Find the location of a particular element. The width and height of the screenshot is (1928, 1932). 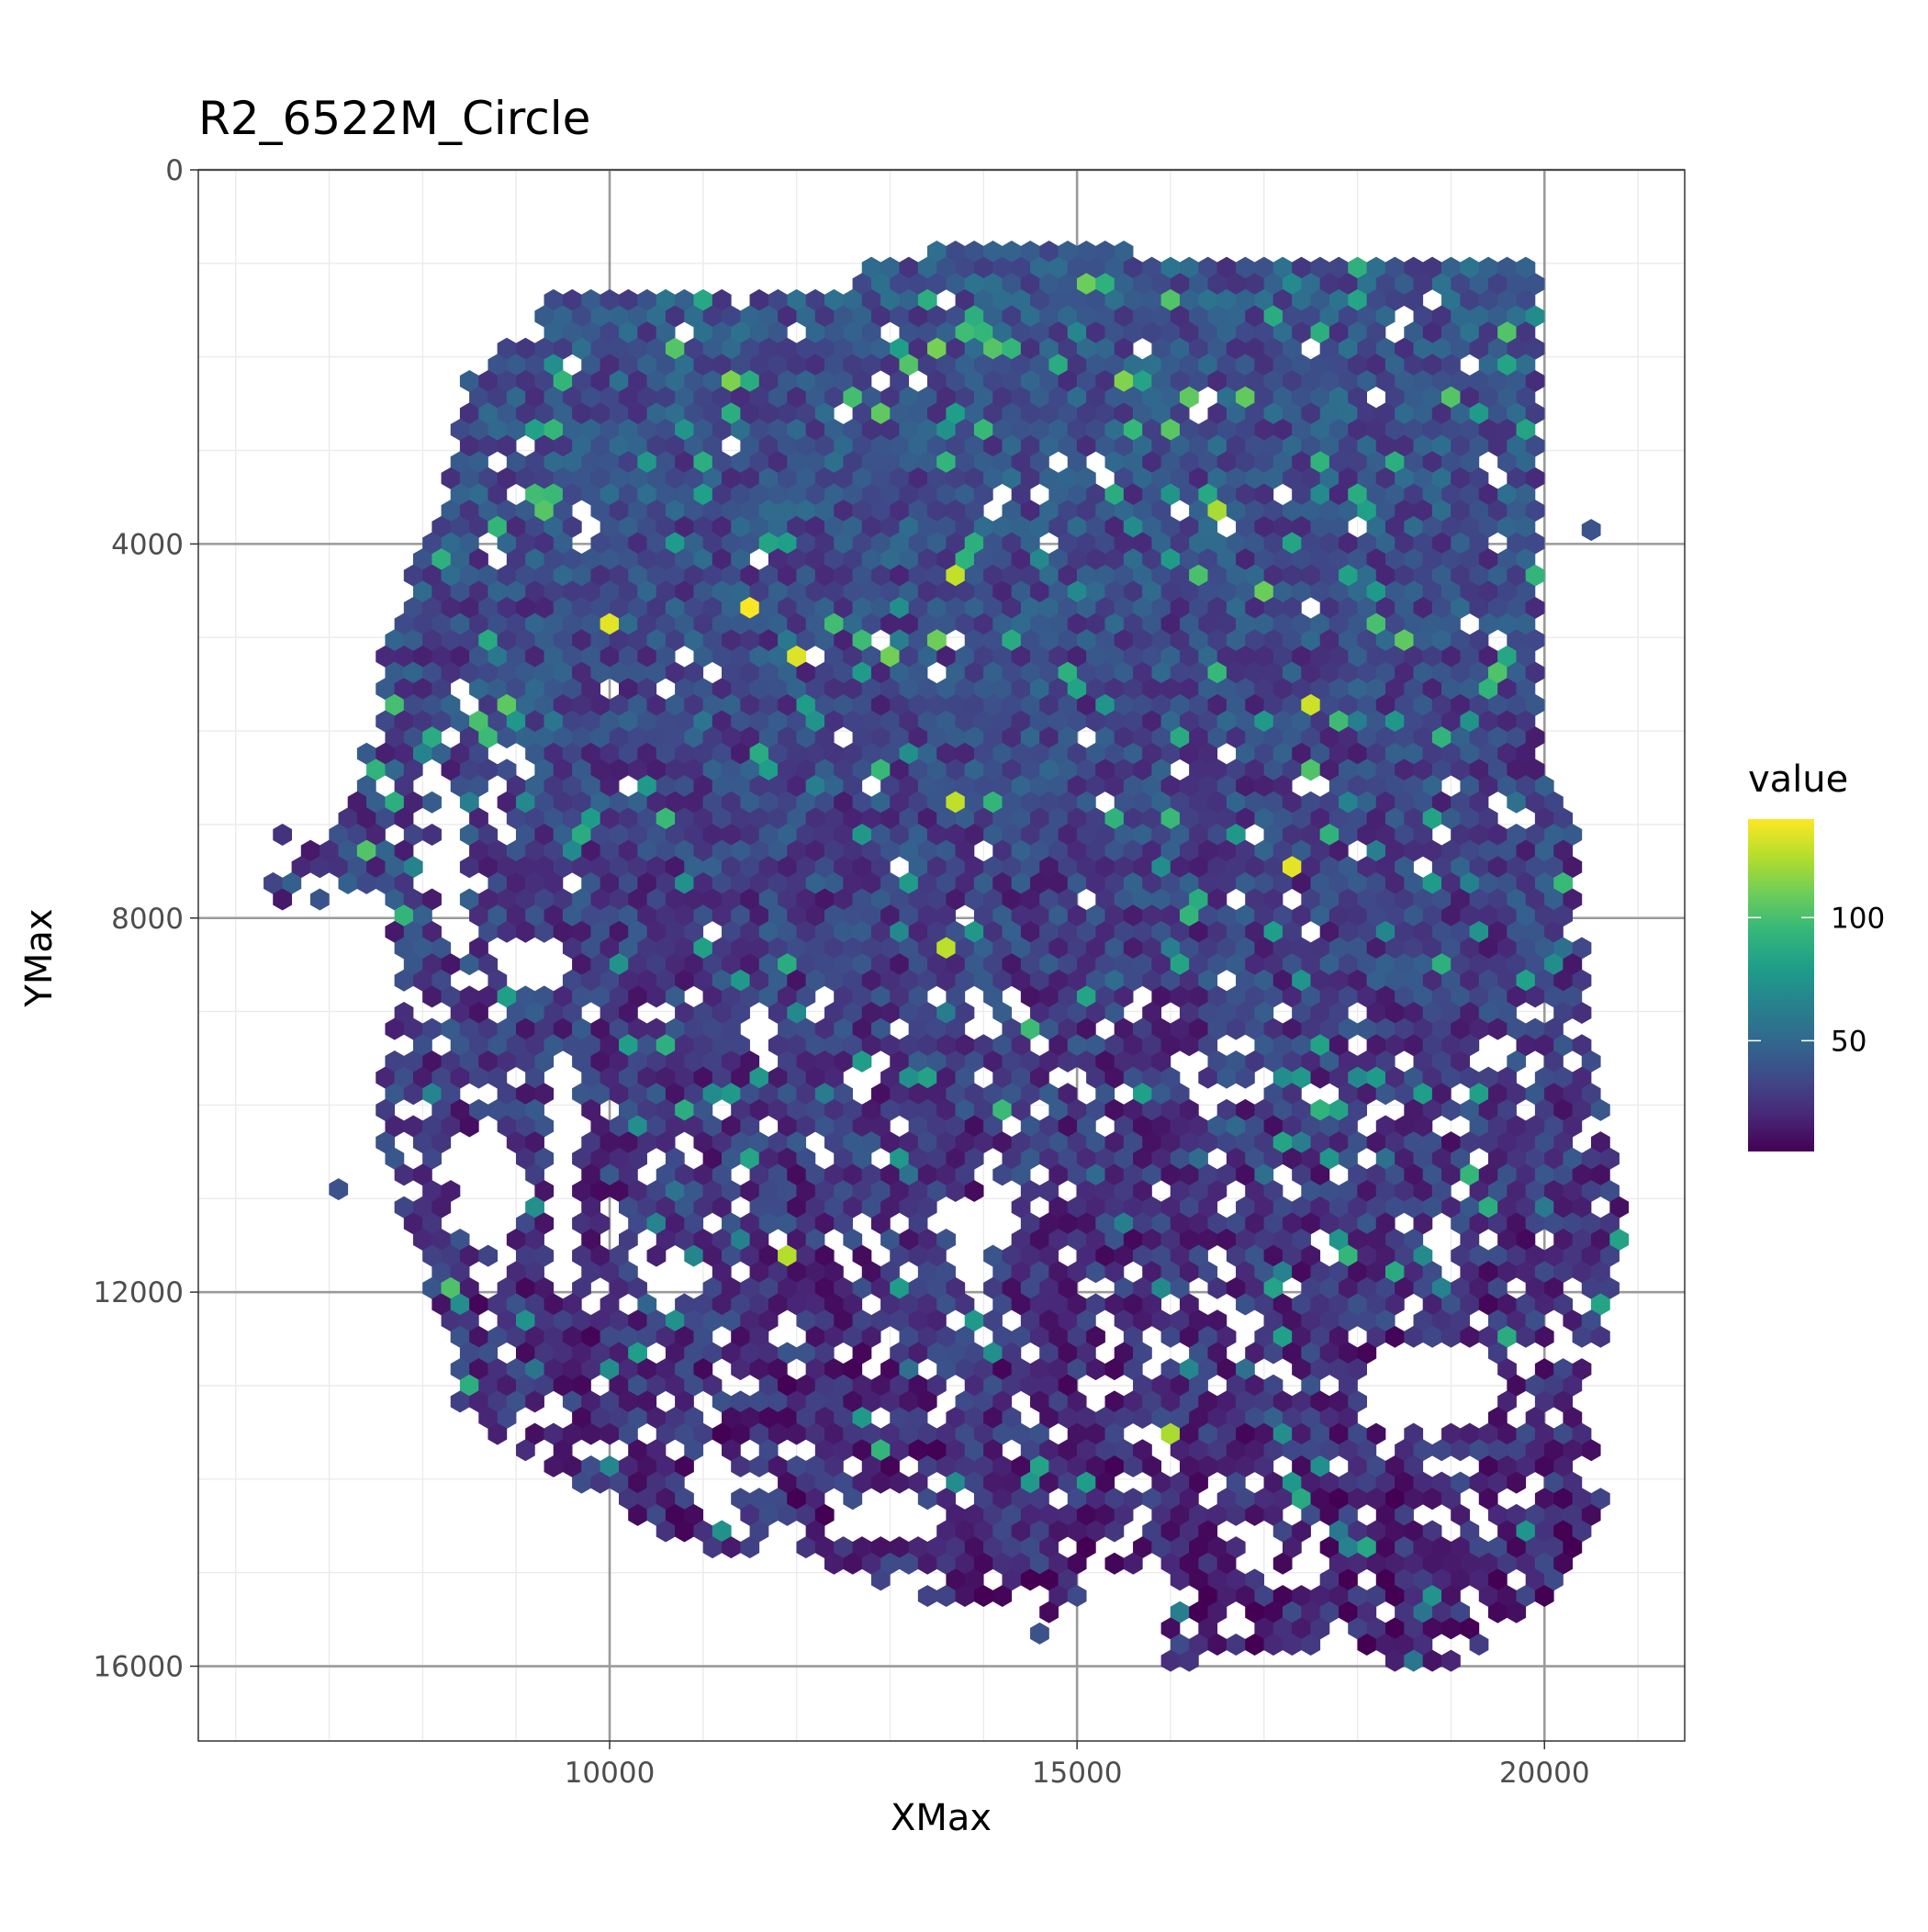

x-tick-label: 20000 is located at coordinates (1544, 1773).